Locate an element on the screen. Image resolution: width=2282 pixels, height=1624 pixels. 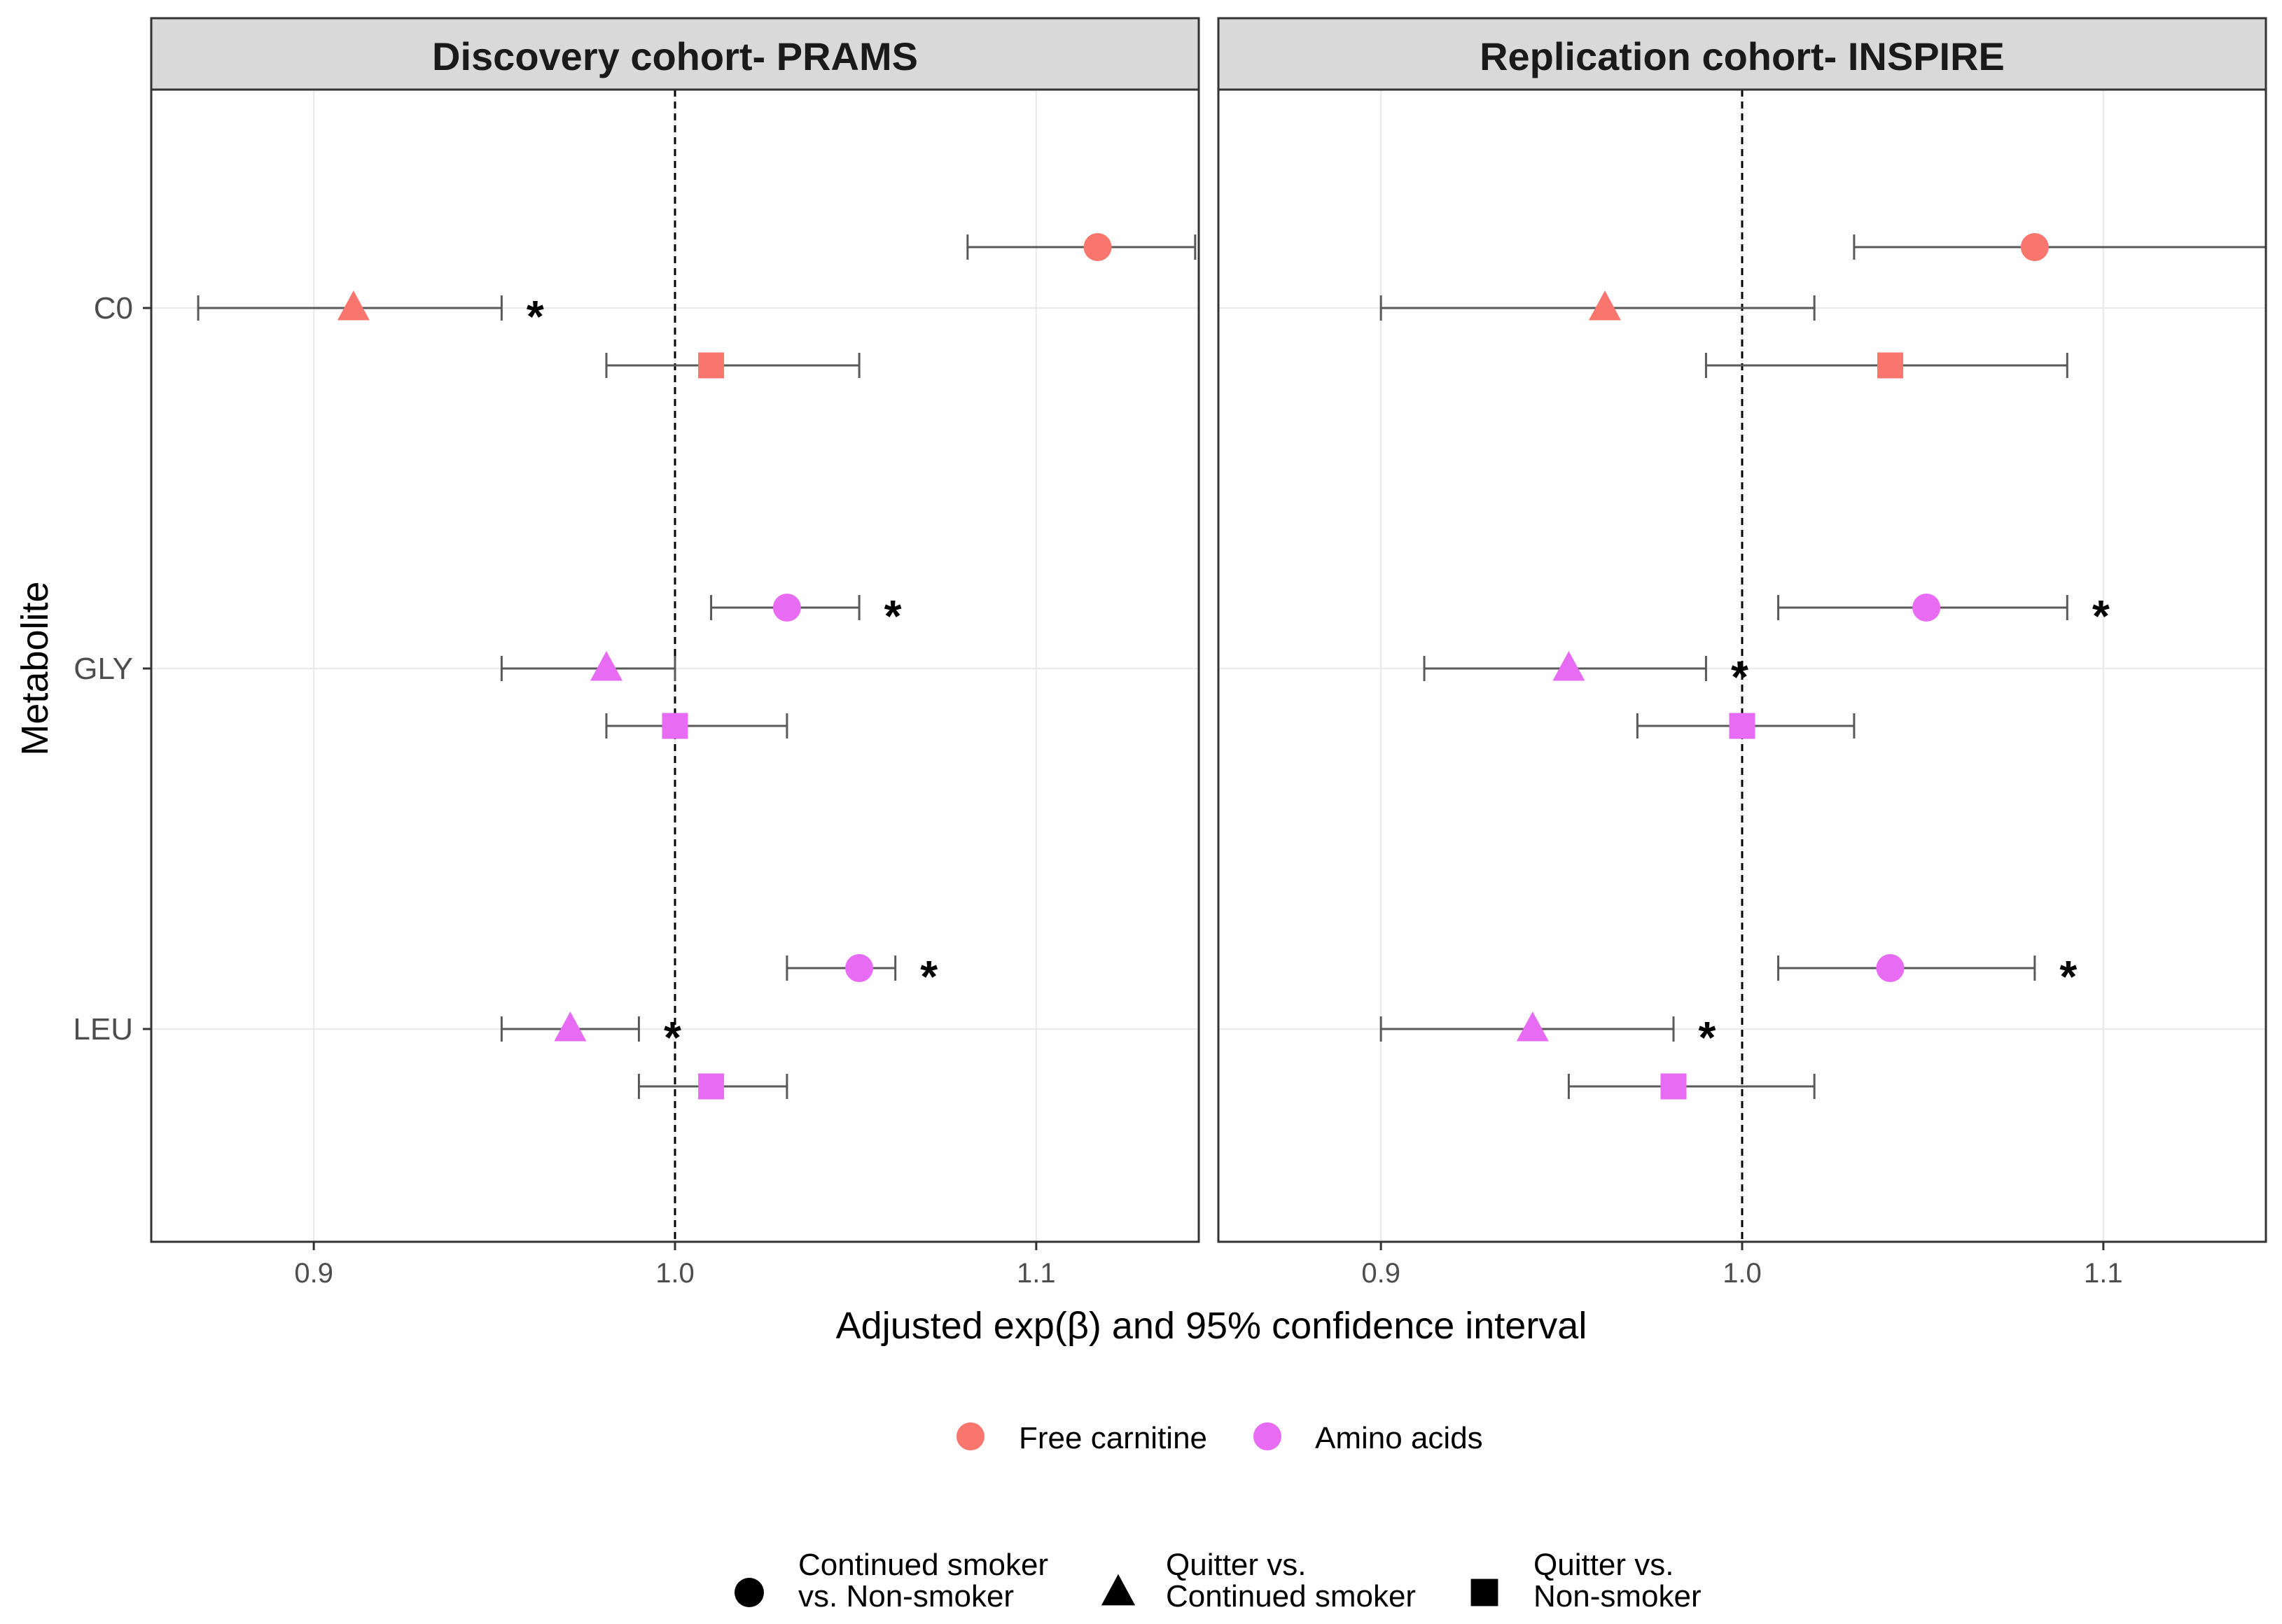
legend-label-amino-acids: Amino acids is located at coordinates (1399, 1438).